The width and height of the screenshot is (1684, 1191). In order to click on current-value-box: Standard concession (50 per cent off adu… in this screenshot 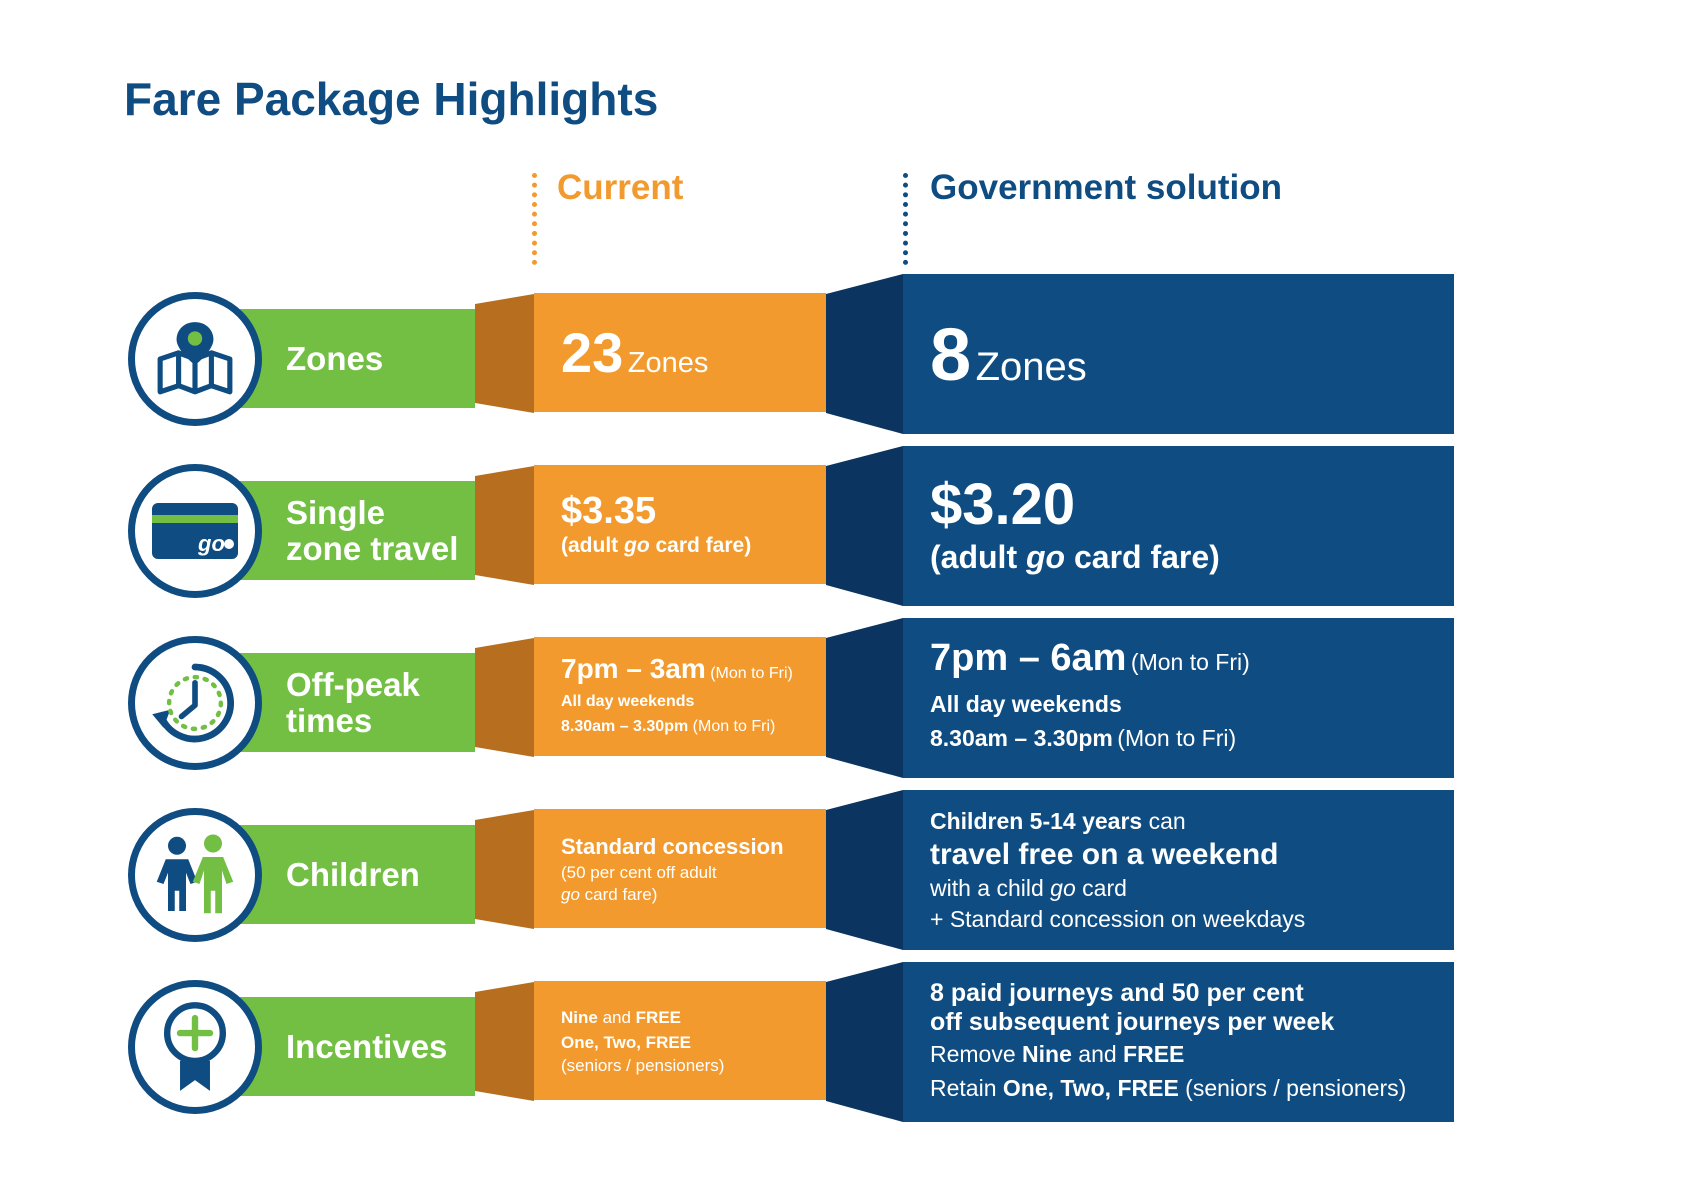, I will do `click(680, 868)`.